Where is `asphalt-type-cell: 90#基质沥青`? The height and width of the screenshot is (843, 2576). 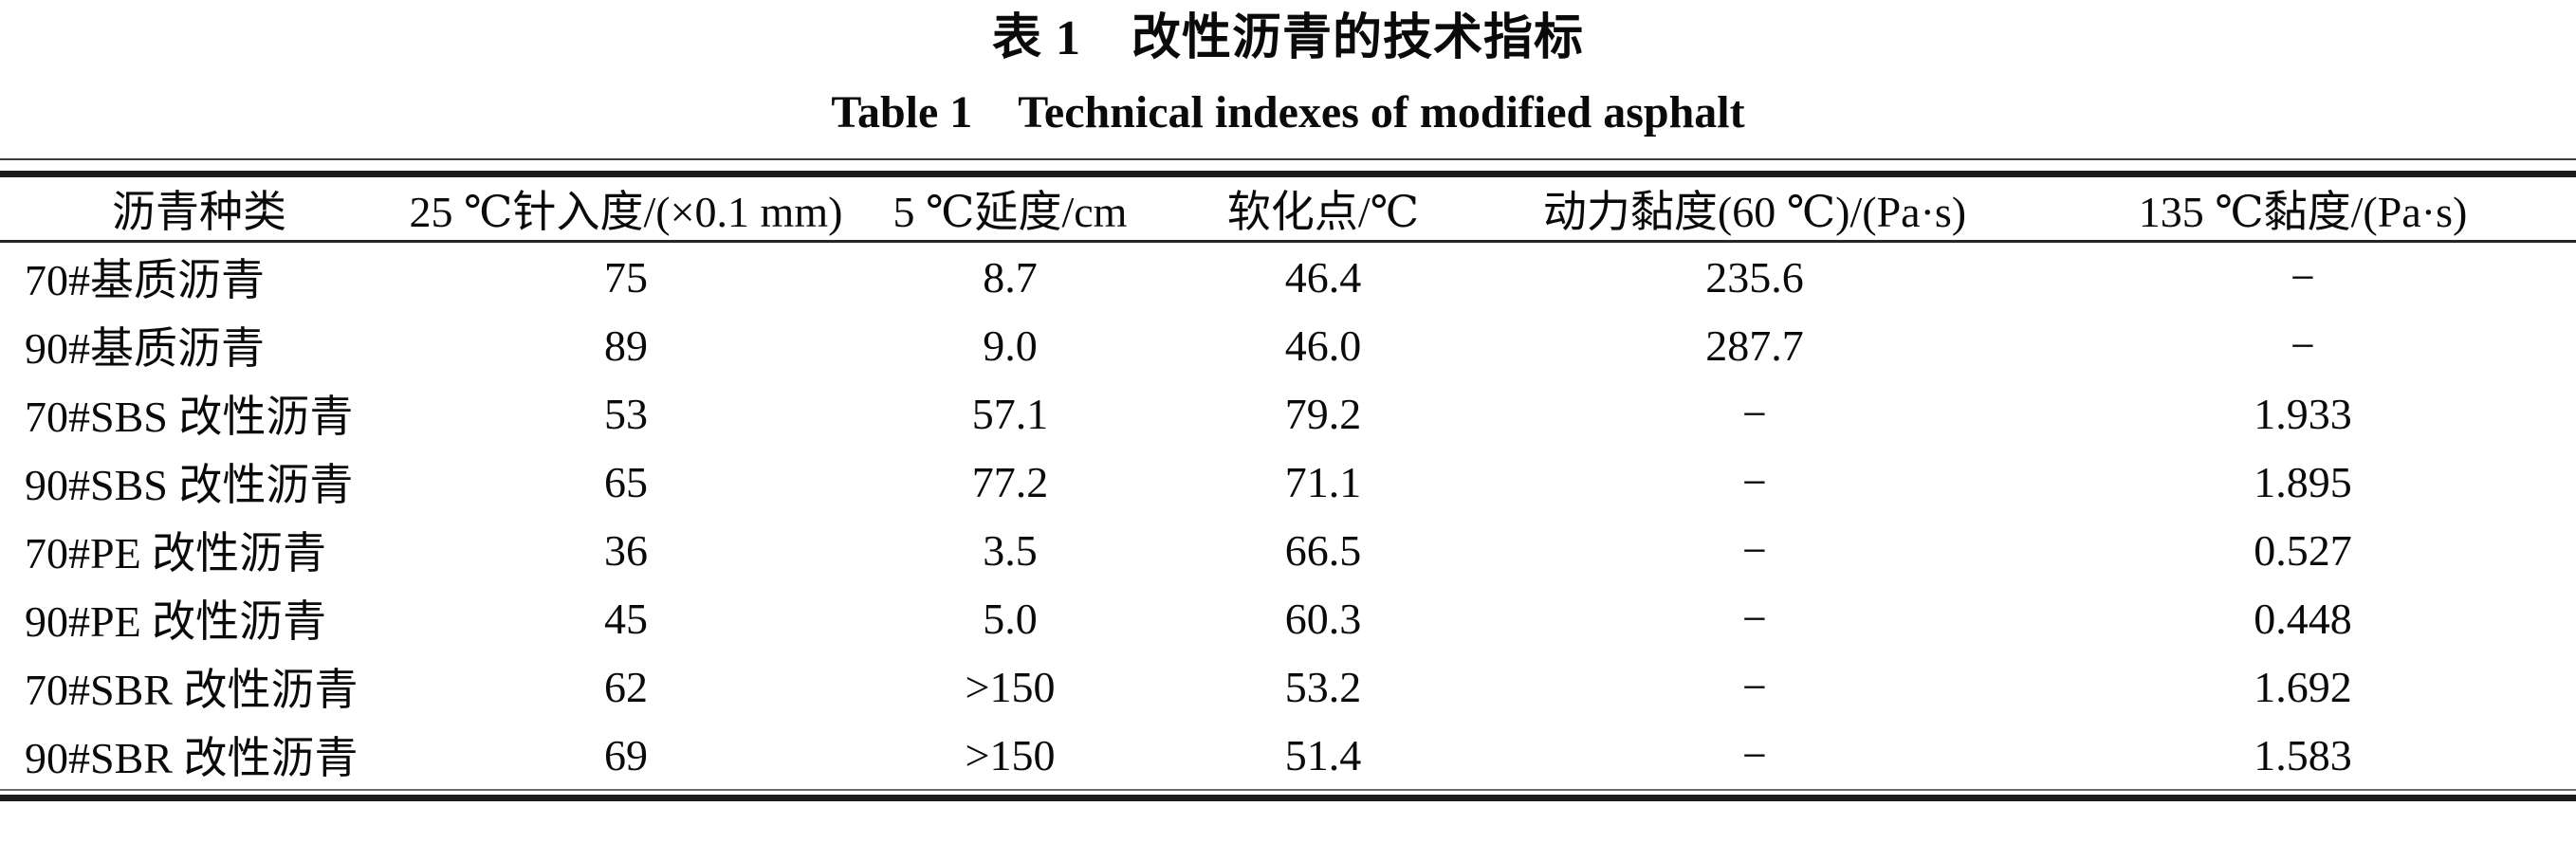 asphalt-type-cell: 90#基质沥青 is located at coordinates (145, 348).